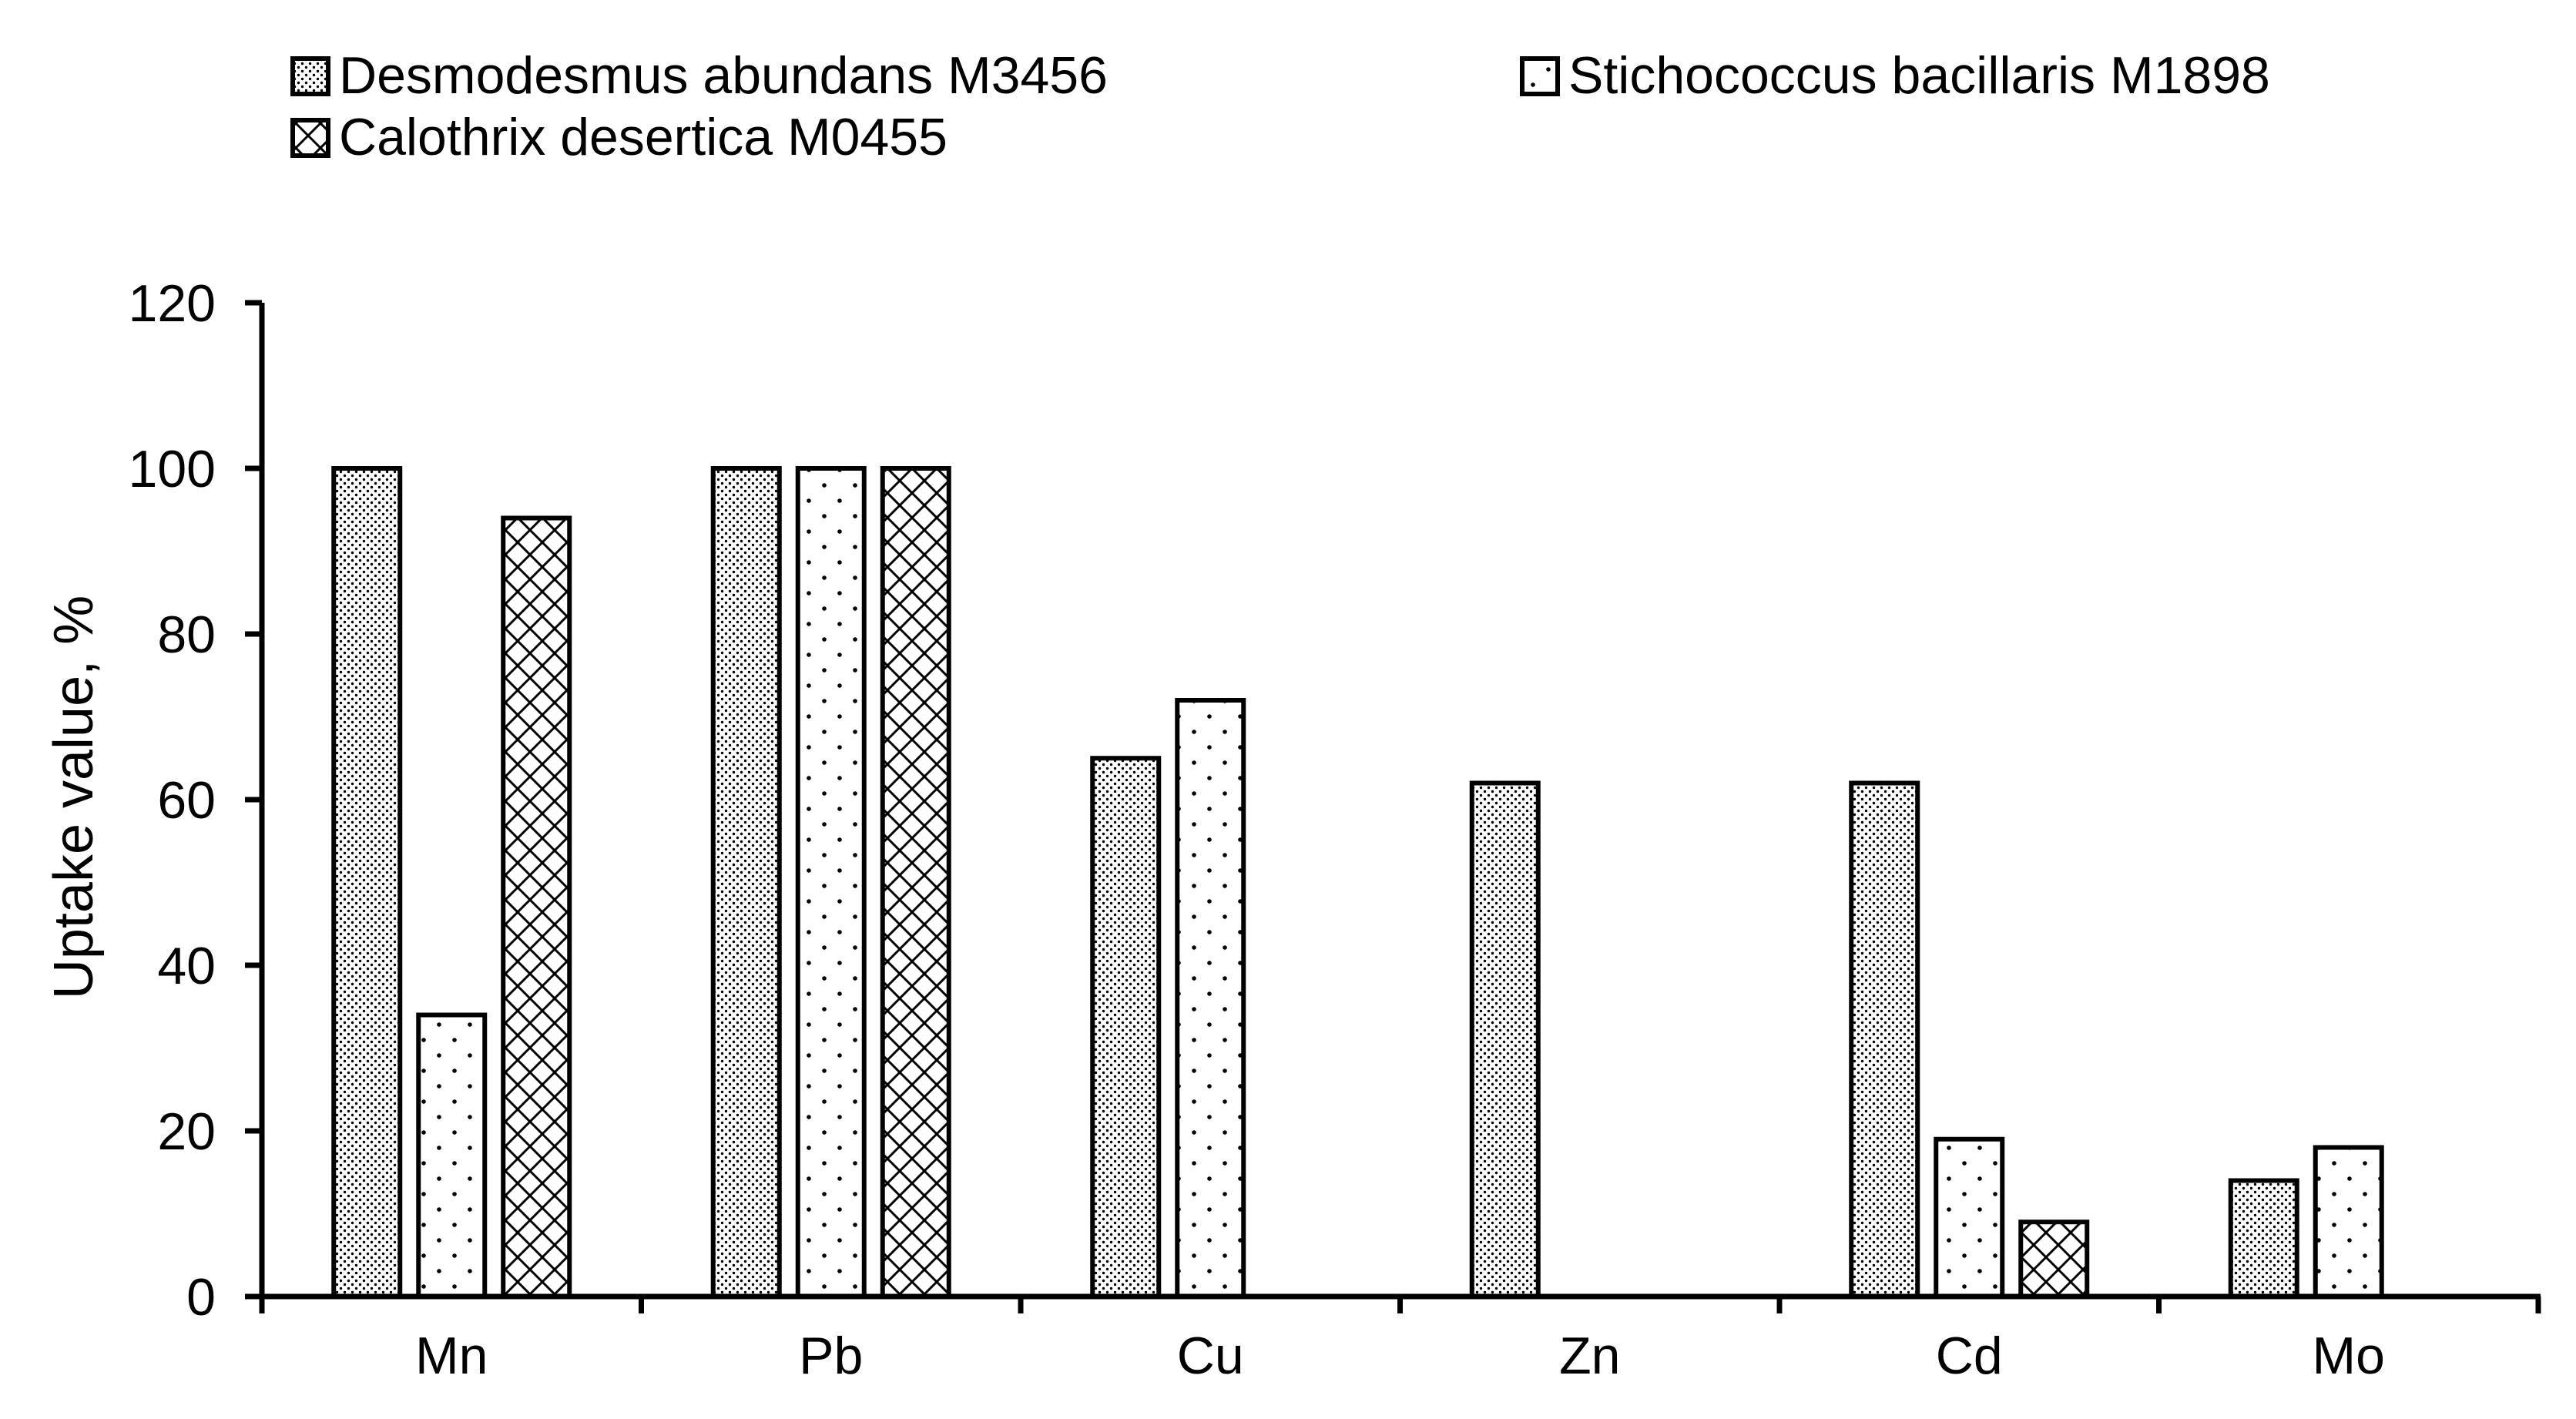 The width and height of the screenshot is (2576, 1419). What do you see at coordinates (2349, 1356) in the screenshot?
I see `x-tick-label: Mo` at bounding box center [2349, 1356].